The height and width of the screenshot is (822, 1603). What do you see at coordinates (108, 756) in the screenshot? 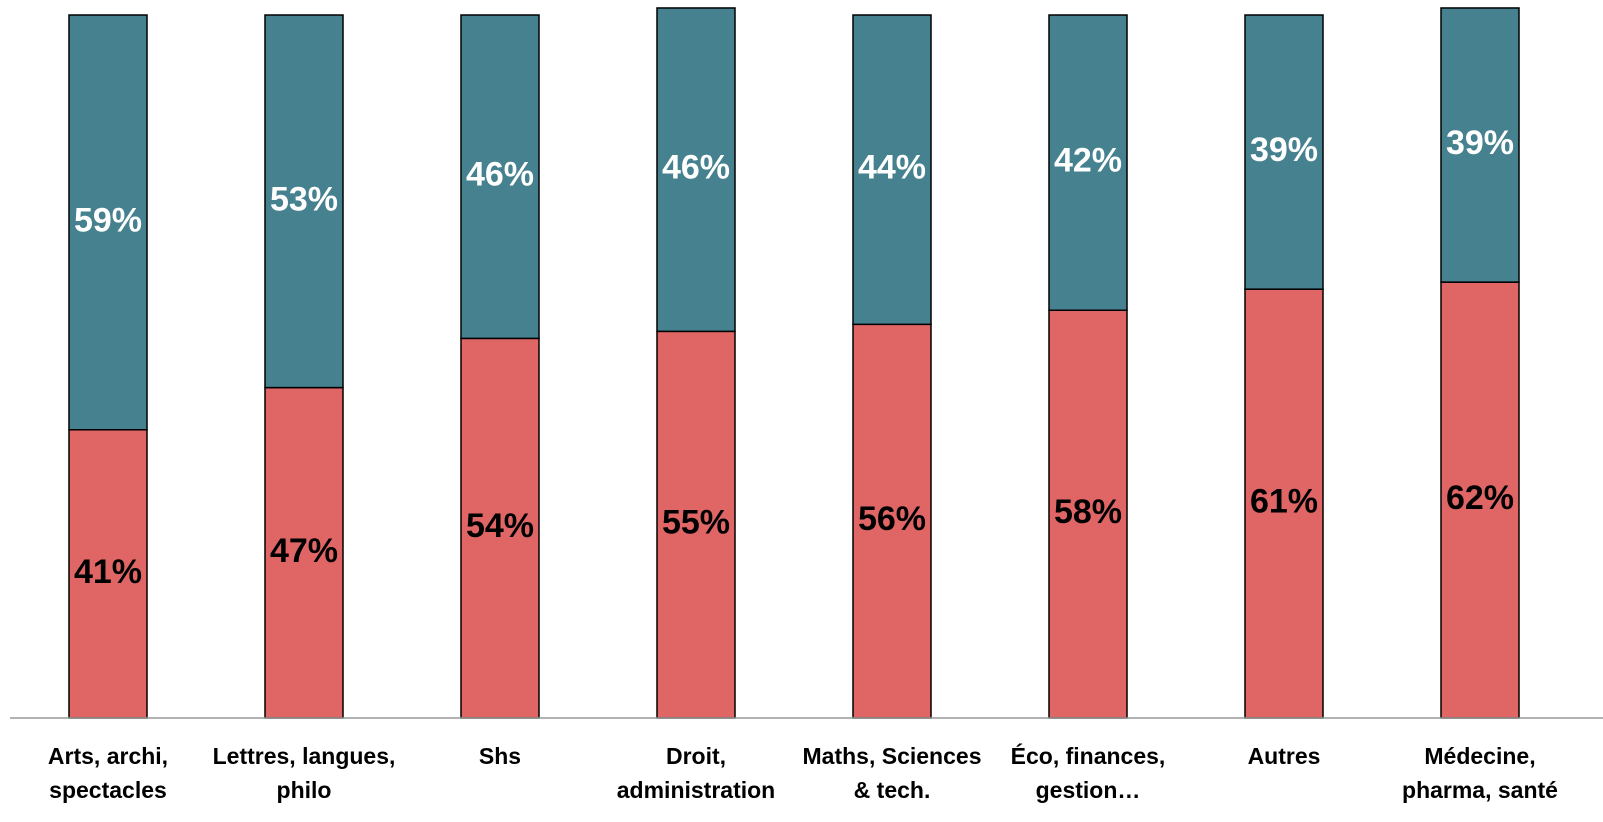
I see `category-label-line: Arts, archi,` at bounding box center [108, 756].